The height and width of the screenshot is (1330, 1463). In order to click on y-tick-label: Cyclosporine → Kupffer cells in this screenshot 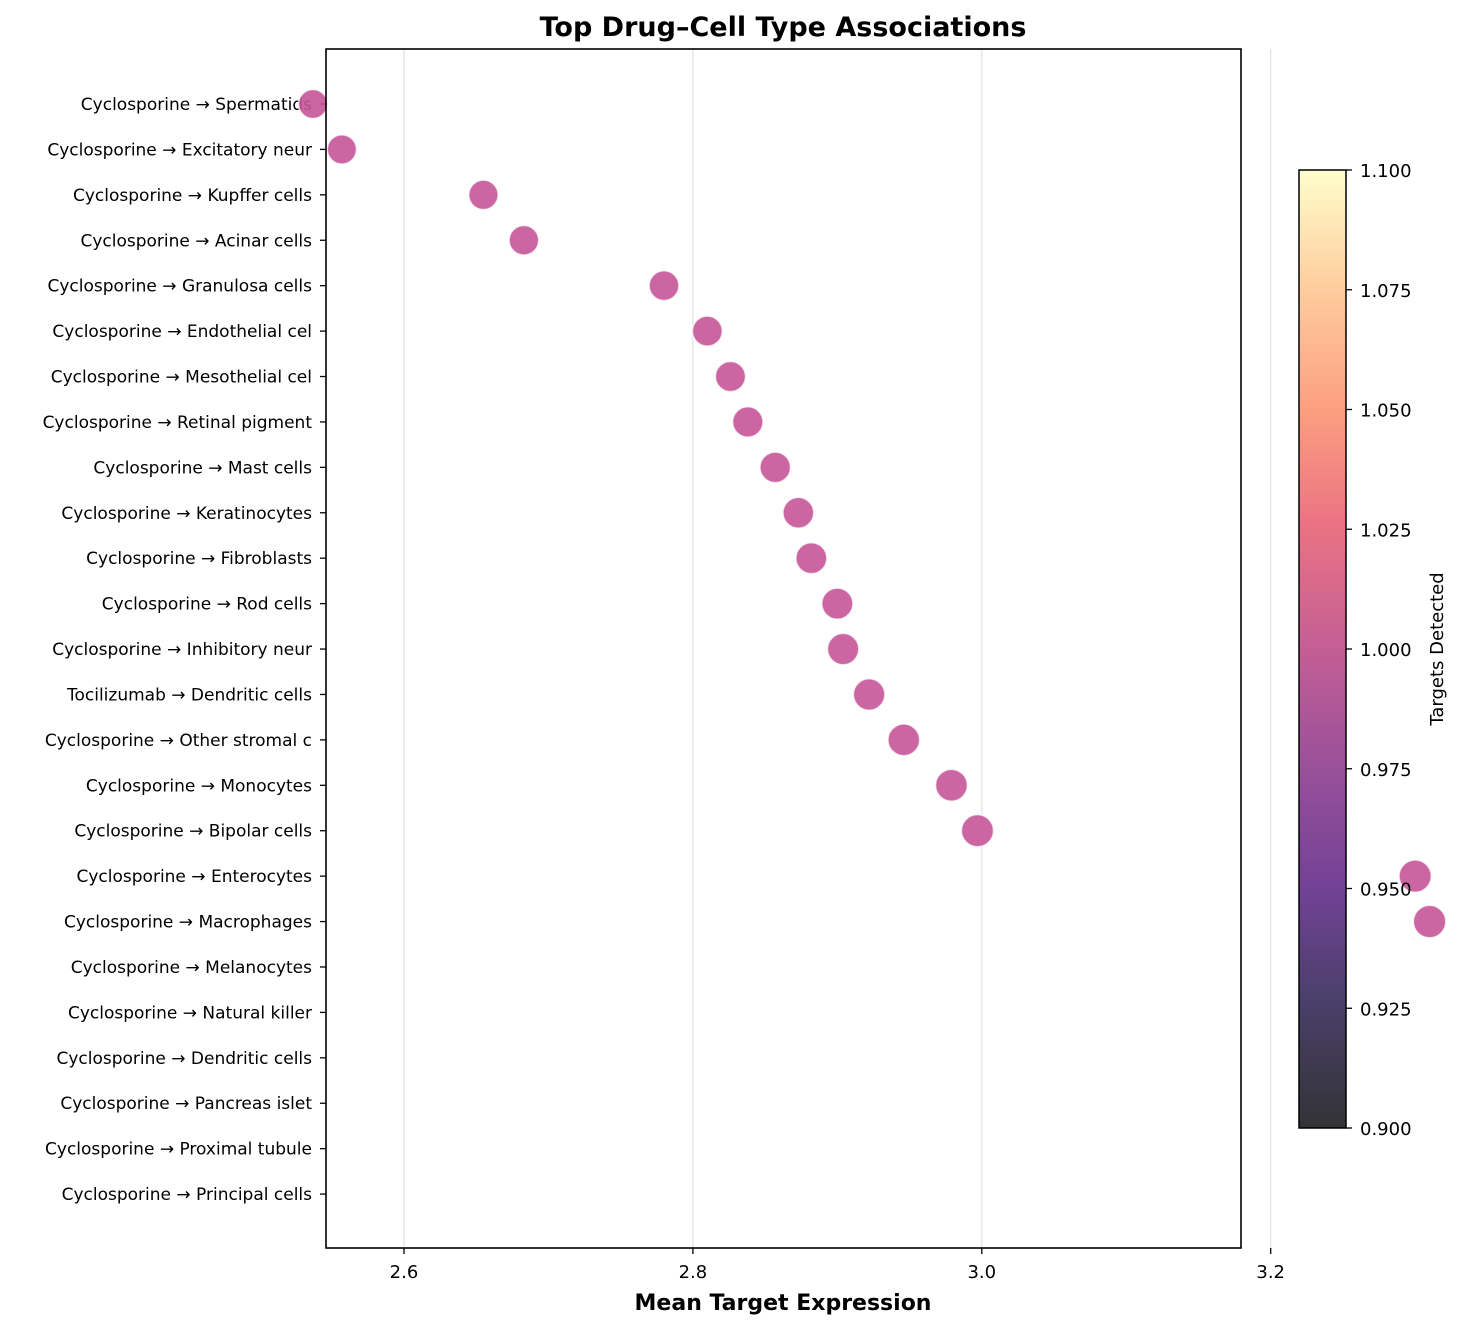, I will do `click(192, 196)`.